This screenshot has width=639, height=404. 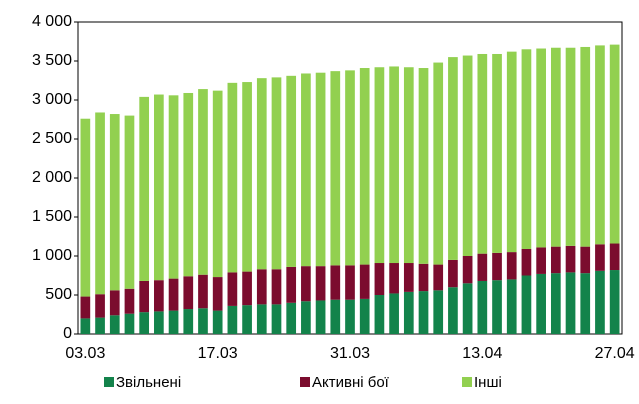 What do you see at coordinates (52, 177) in the screenshot?
I see `y-tick-label: 2 000` at bounding box center [52, 177].